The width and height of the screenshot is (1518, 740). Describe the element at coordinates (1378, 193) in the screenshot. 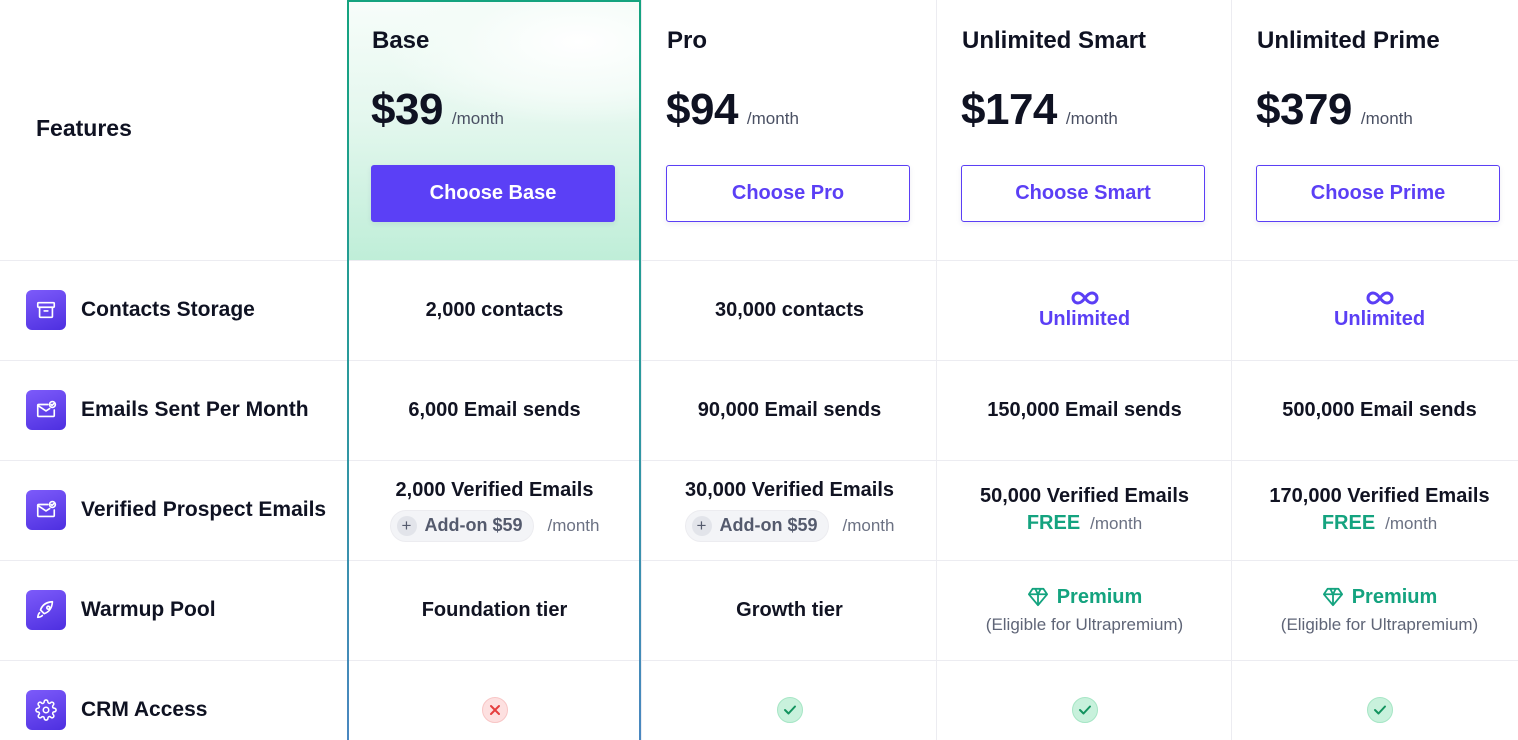

I see `choose-prime-button: Choose Prime` at that location.